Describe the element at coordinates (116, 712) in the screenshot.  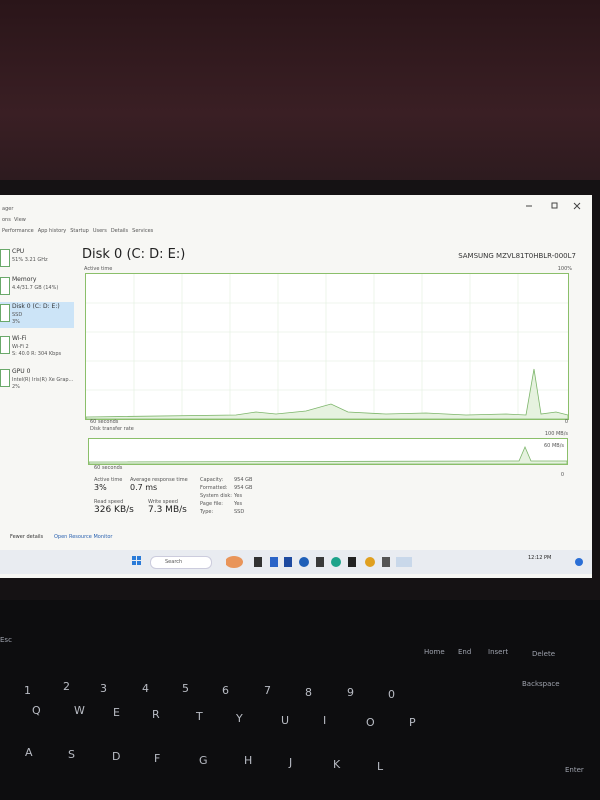
I see `key: E` at that location.